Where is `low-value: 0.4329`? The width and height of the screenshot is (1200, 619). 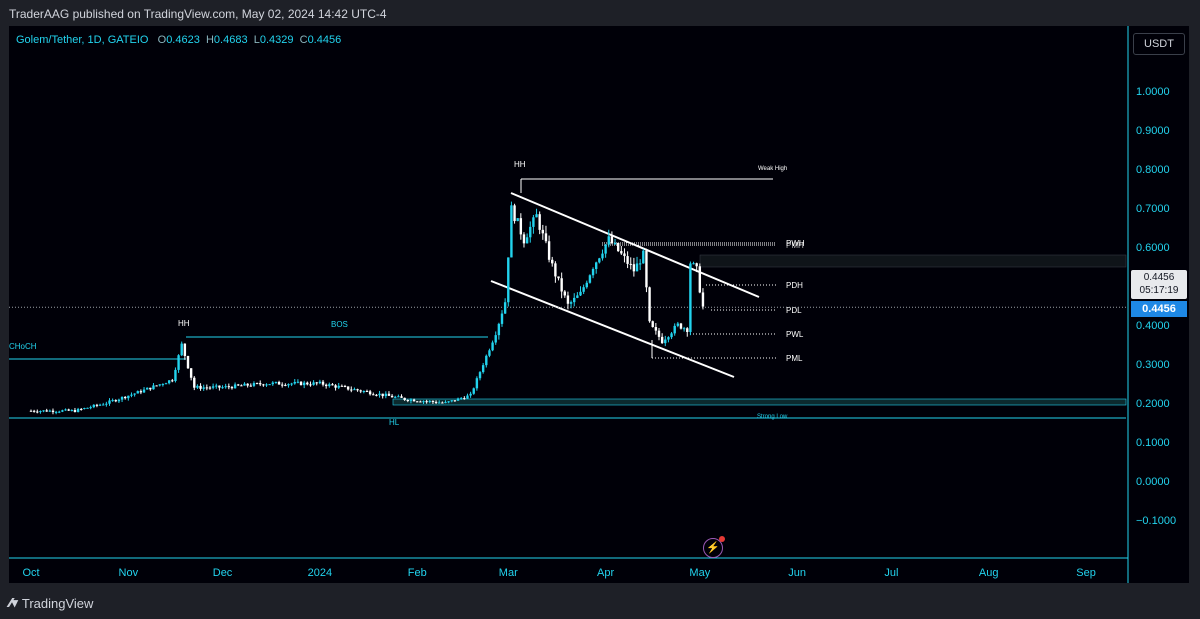 low-value: 0.4329 is located at coordinates (276, 40).